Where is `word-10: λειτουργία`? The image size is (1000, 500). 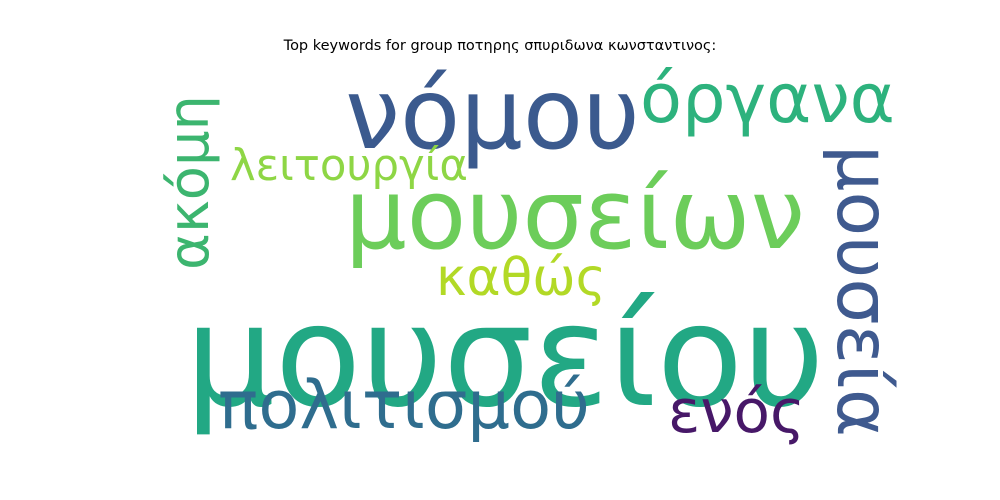 word-10: λειτουργία is located at coordinates (349, 166).